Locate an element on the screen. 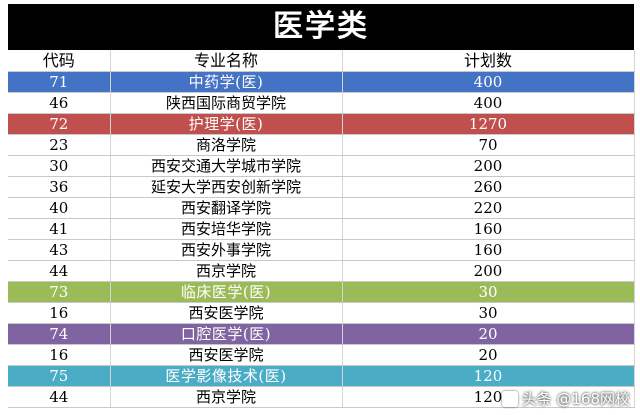 This screenshot has width=640, height=415. header-row: 代码 专业名称 计划数 is located at coordinates (321, 61).